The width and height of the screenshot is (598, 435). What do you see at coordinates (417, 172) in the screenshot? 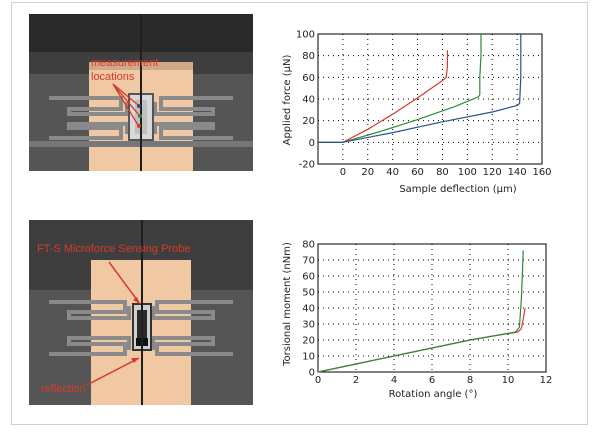
I see `x-tick-label: 60` at bounding box center [417, 172].